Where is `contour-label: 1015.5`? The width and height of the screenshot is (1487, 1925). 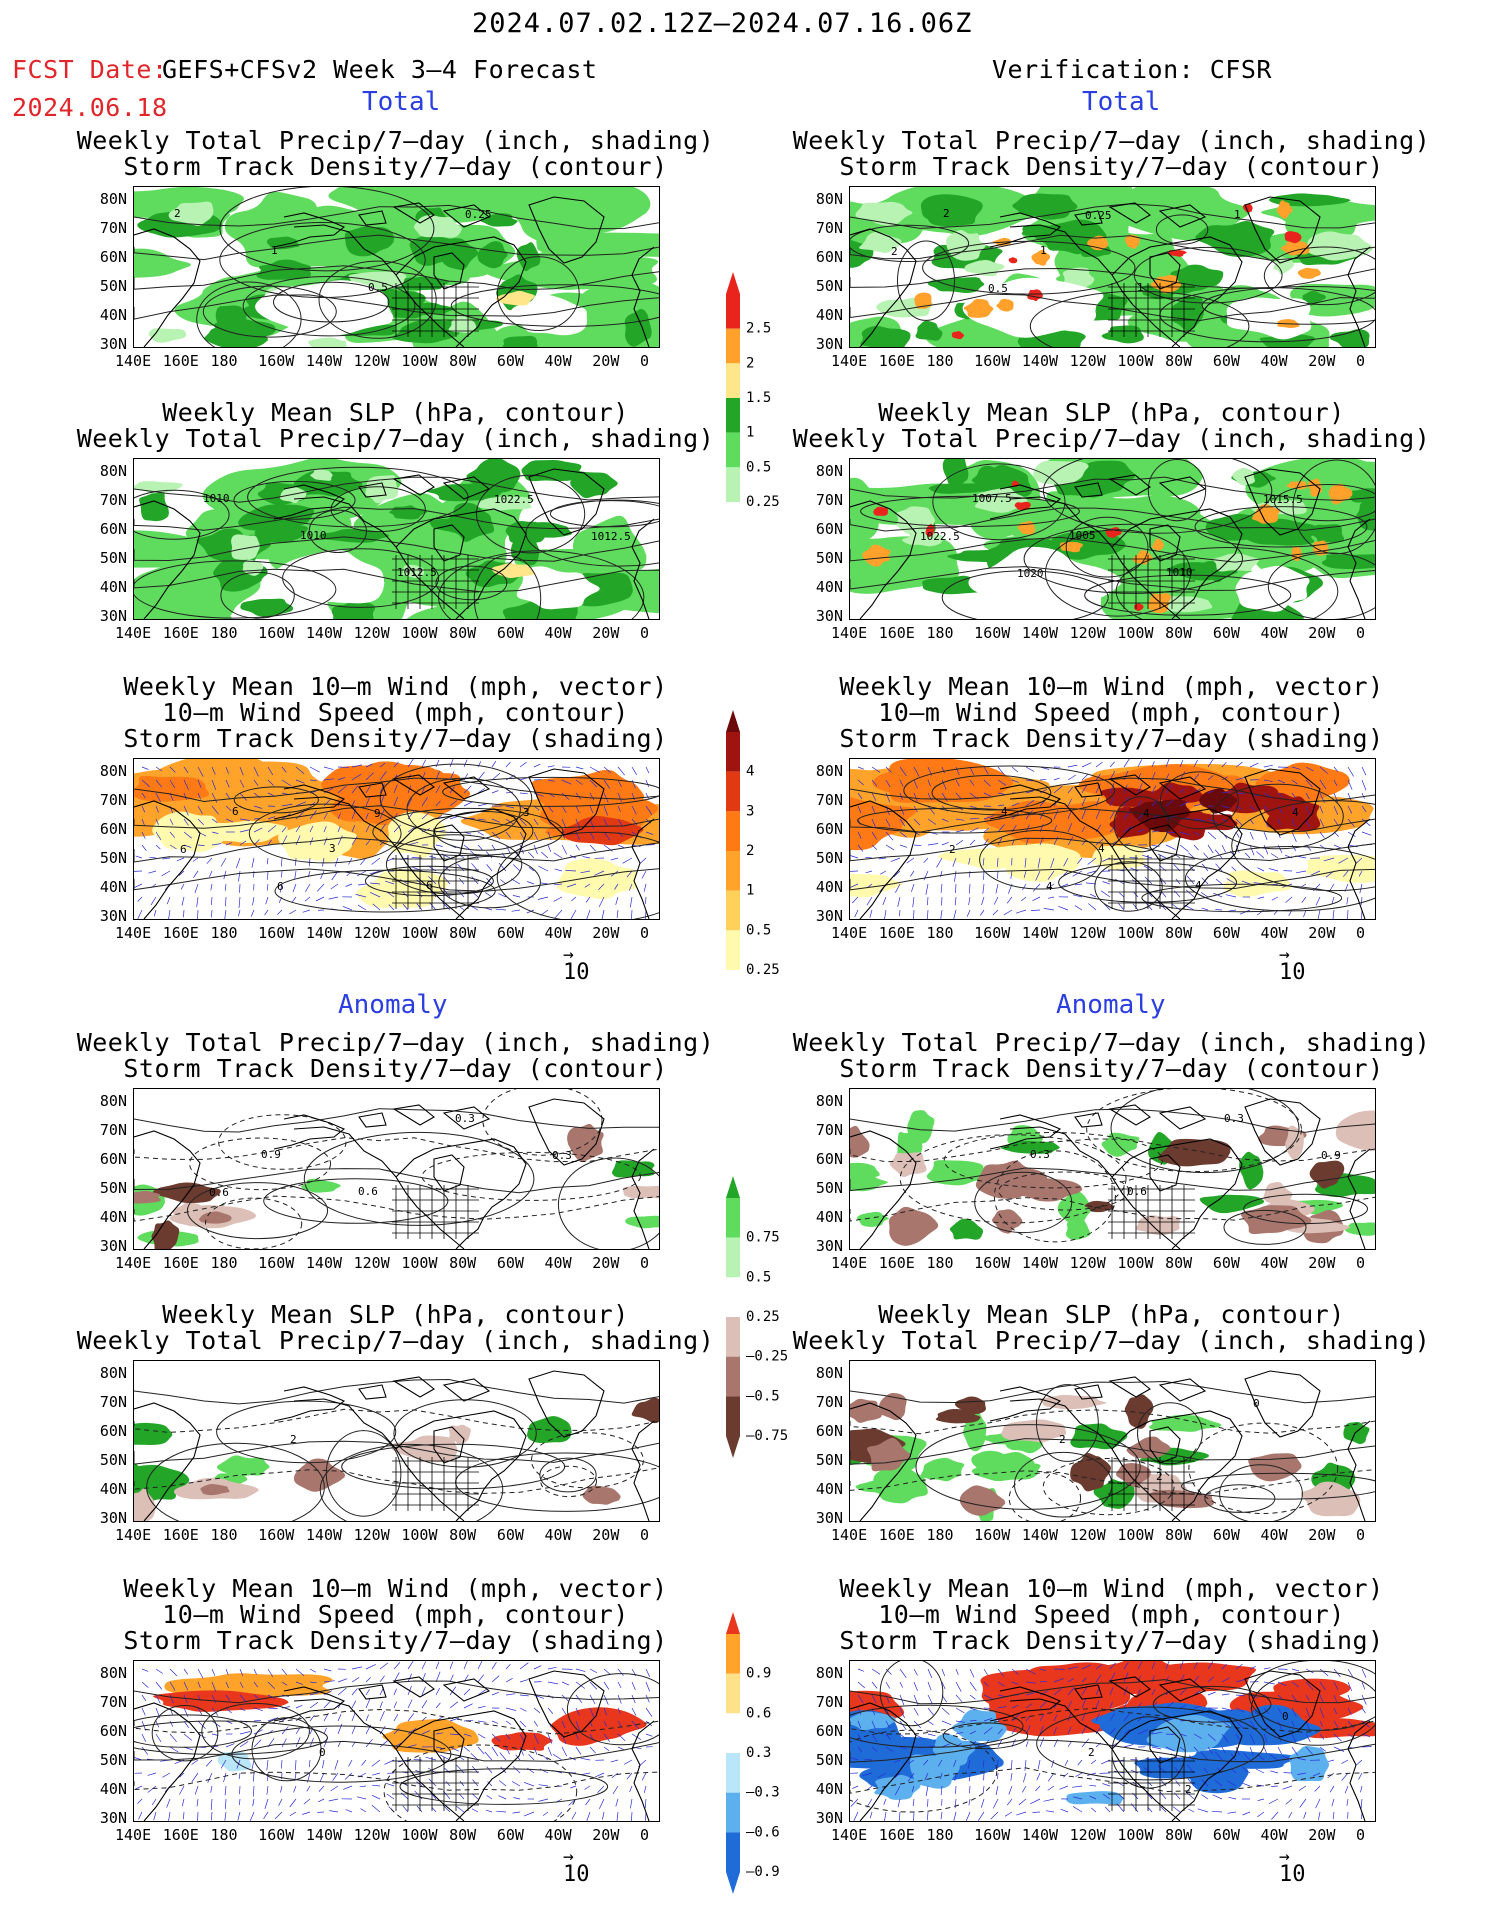
contour-label: 1015.5 is located at coordinates (1283, 499).